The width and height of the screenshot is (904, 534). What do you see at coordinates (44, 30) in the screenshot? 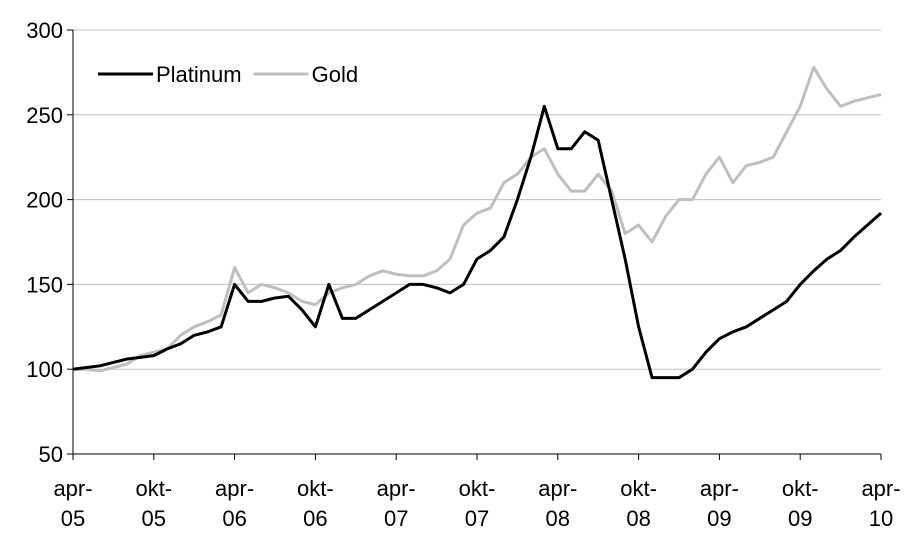
I see `y-tick-label: 300` at bounding box center [44, 30].